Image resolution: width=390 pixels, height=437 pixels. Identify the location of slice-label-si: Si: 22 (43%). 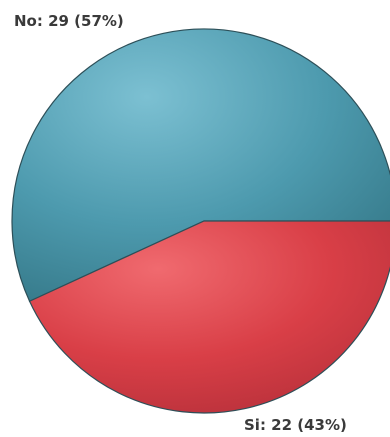
(295, 425).